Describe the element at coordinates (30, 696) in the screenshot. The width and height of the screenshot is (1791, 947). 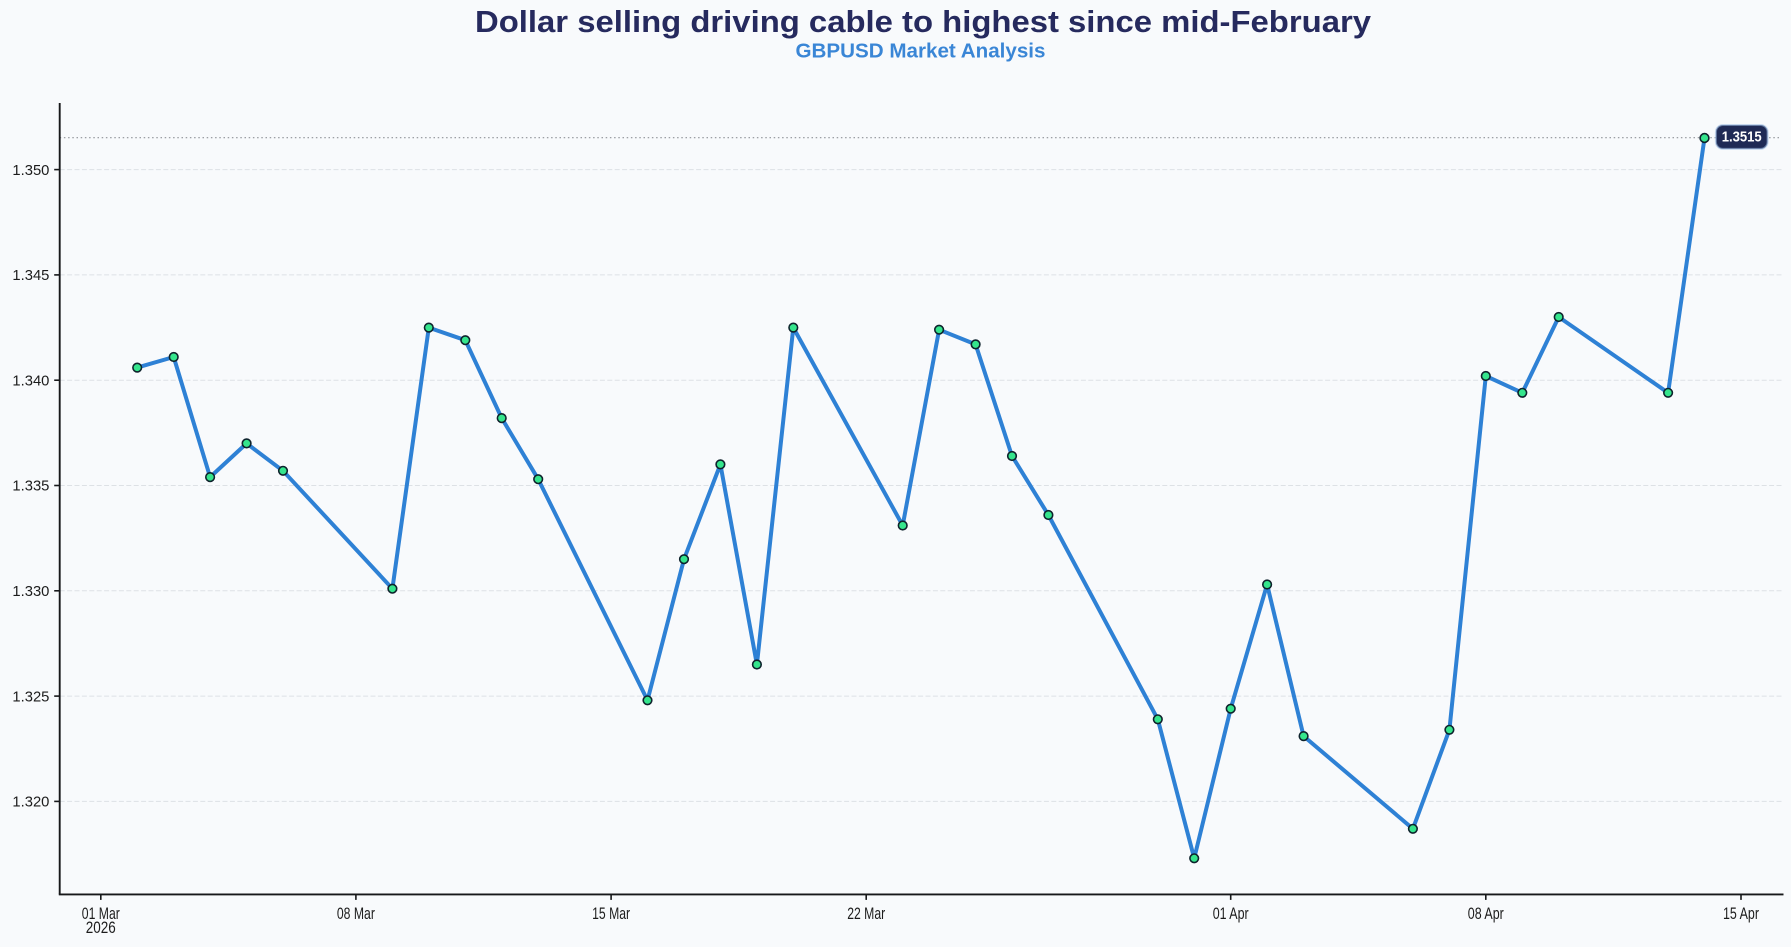
I see `svg-text: 1.325` at that location.